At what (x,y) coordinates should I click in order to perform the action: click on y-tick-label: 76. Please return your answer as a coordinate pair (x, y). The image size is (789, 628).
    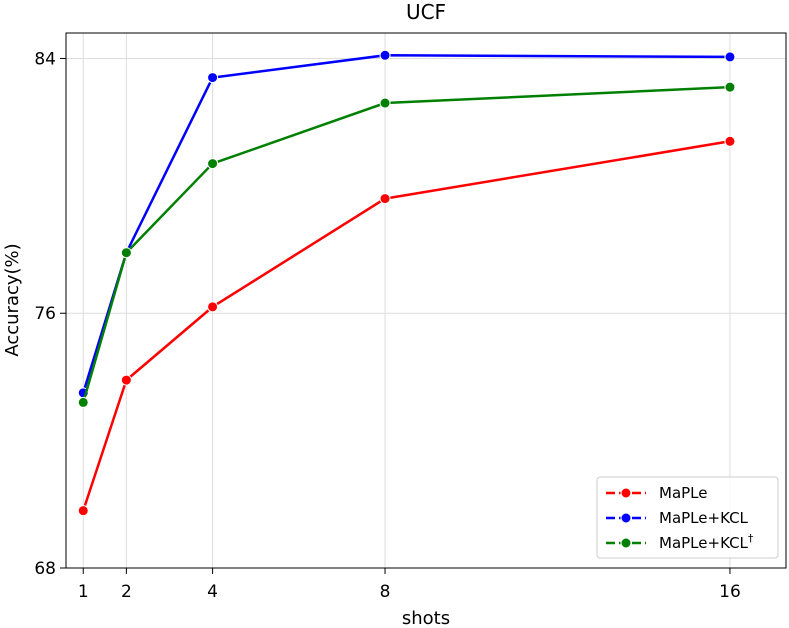
    Looking at the image, I should click on (45, 314).